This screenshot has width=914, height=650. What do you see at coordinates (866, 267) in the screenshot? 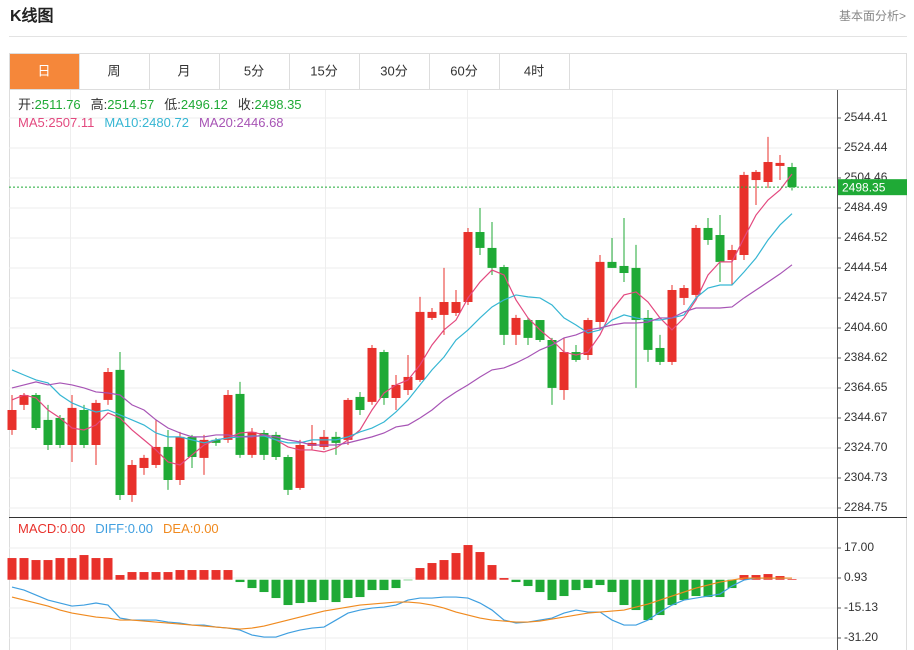
I see `y-tick-label: 2444.54` at bounding box center [866, 267].